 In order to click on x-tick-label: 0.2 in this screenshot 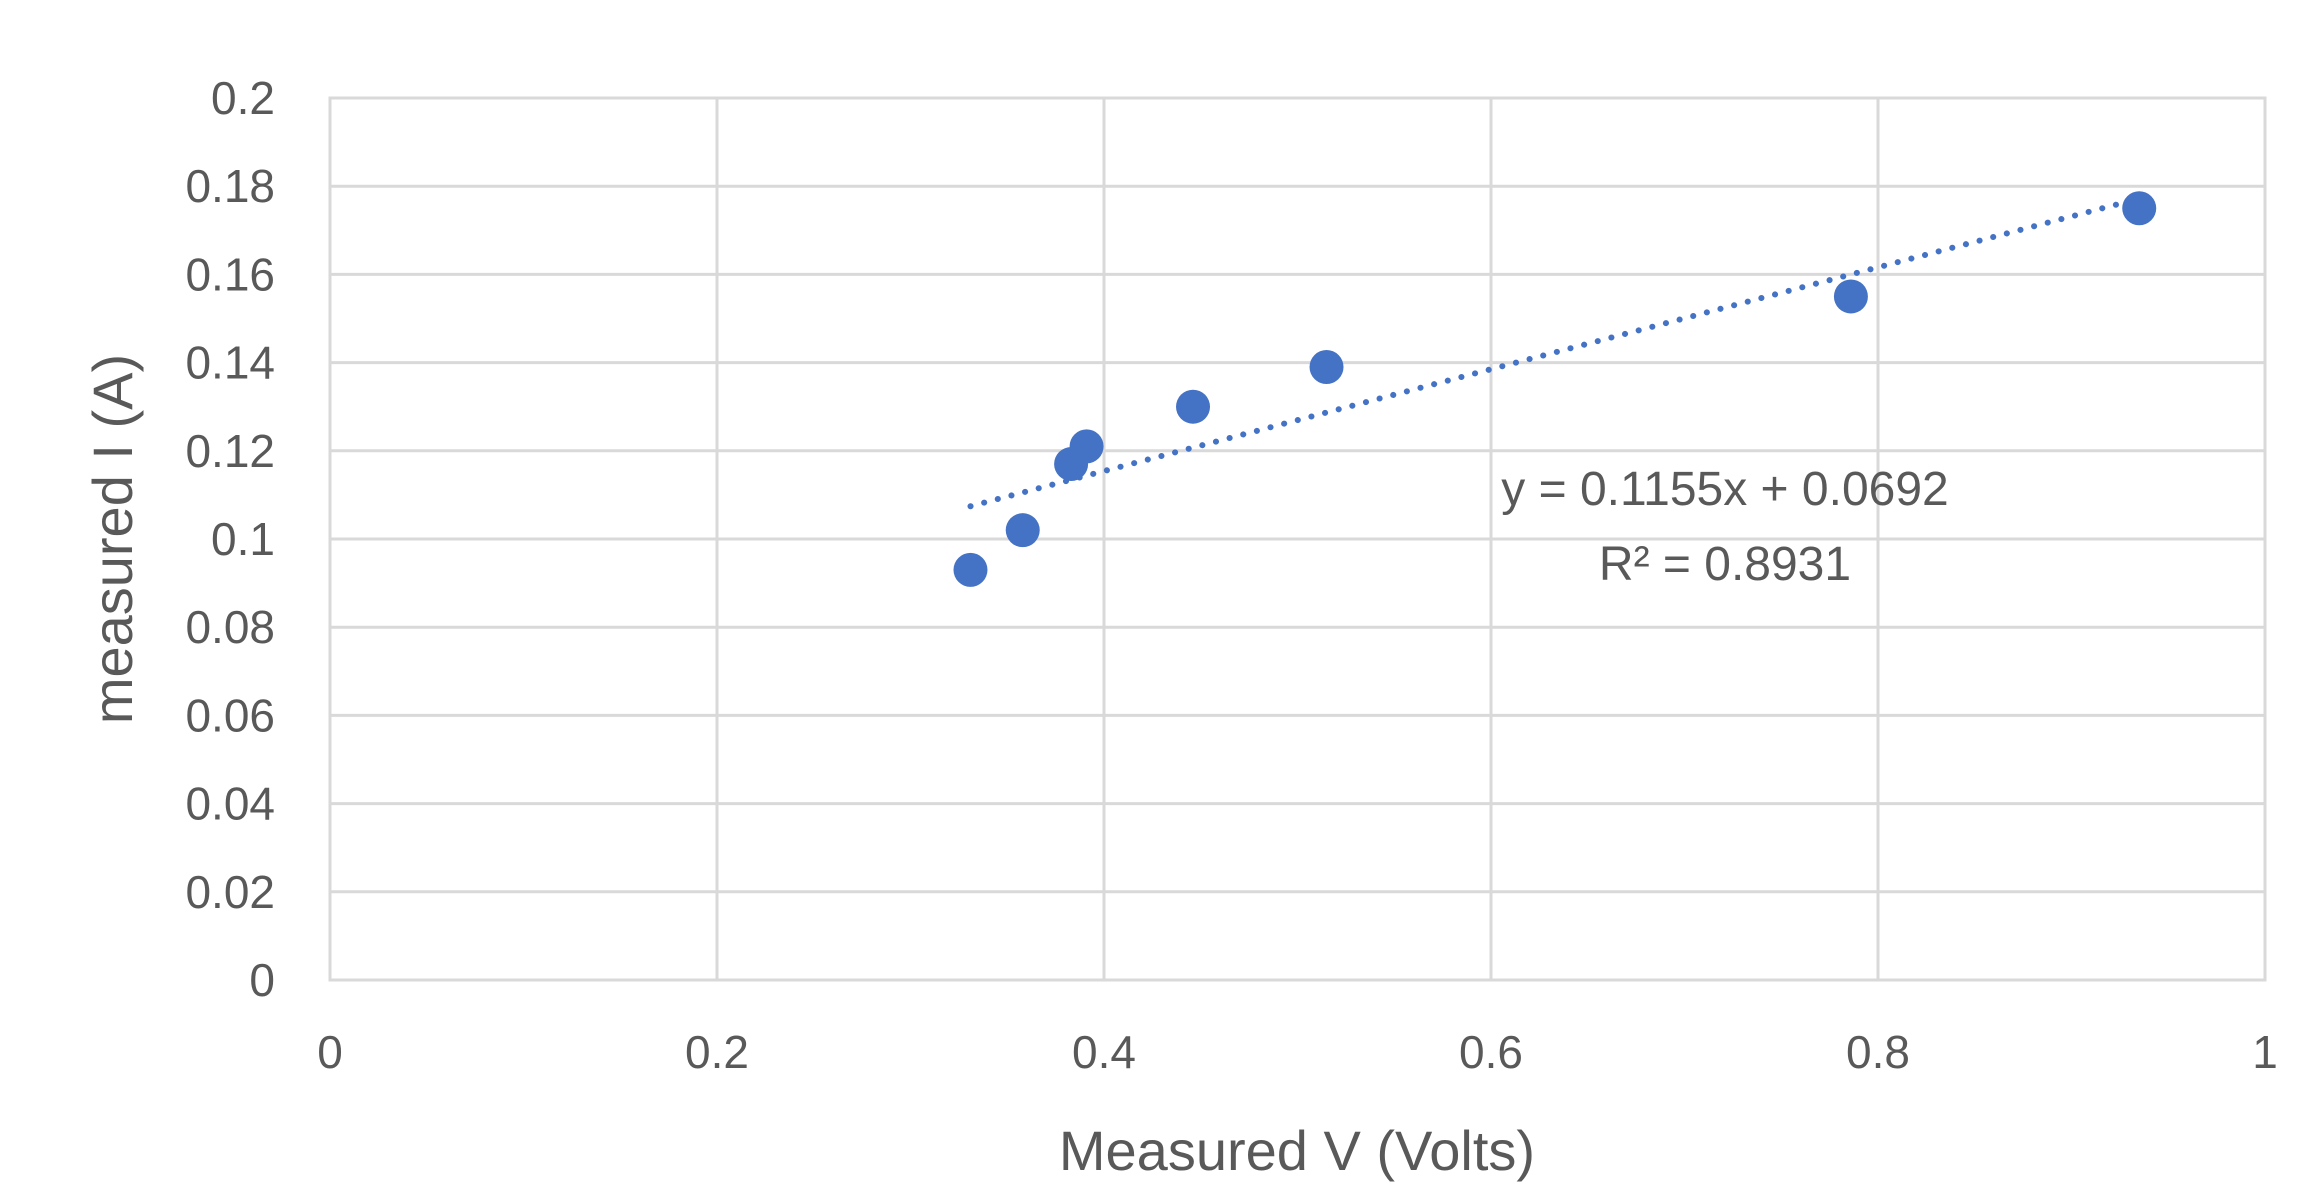, I will do `click(717, 1052)`.